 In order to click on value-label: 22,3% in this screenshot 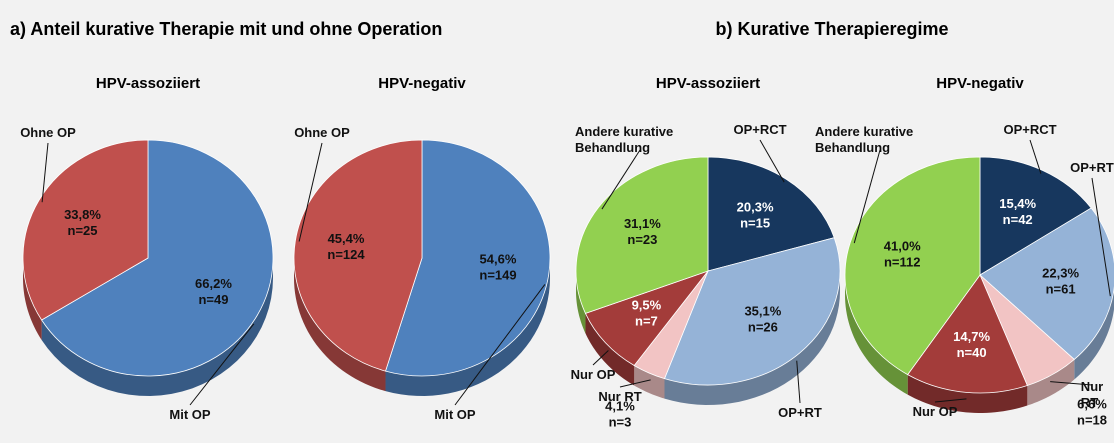, I will do `click(1060, 272)`.